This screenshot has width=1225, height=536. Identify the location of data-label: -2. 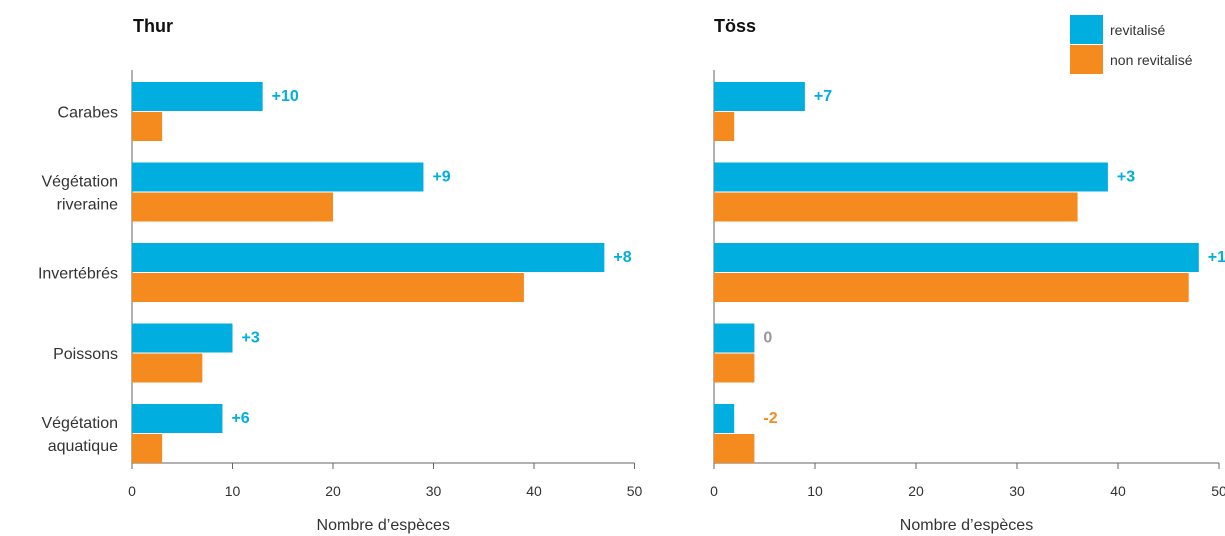
(770, 418).